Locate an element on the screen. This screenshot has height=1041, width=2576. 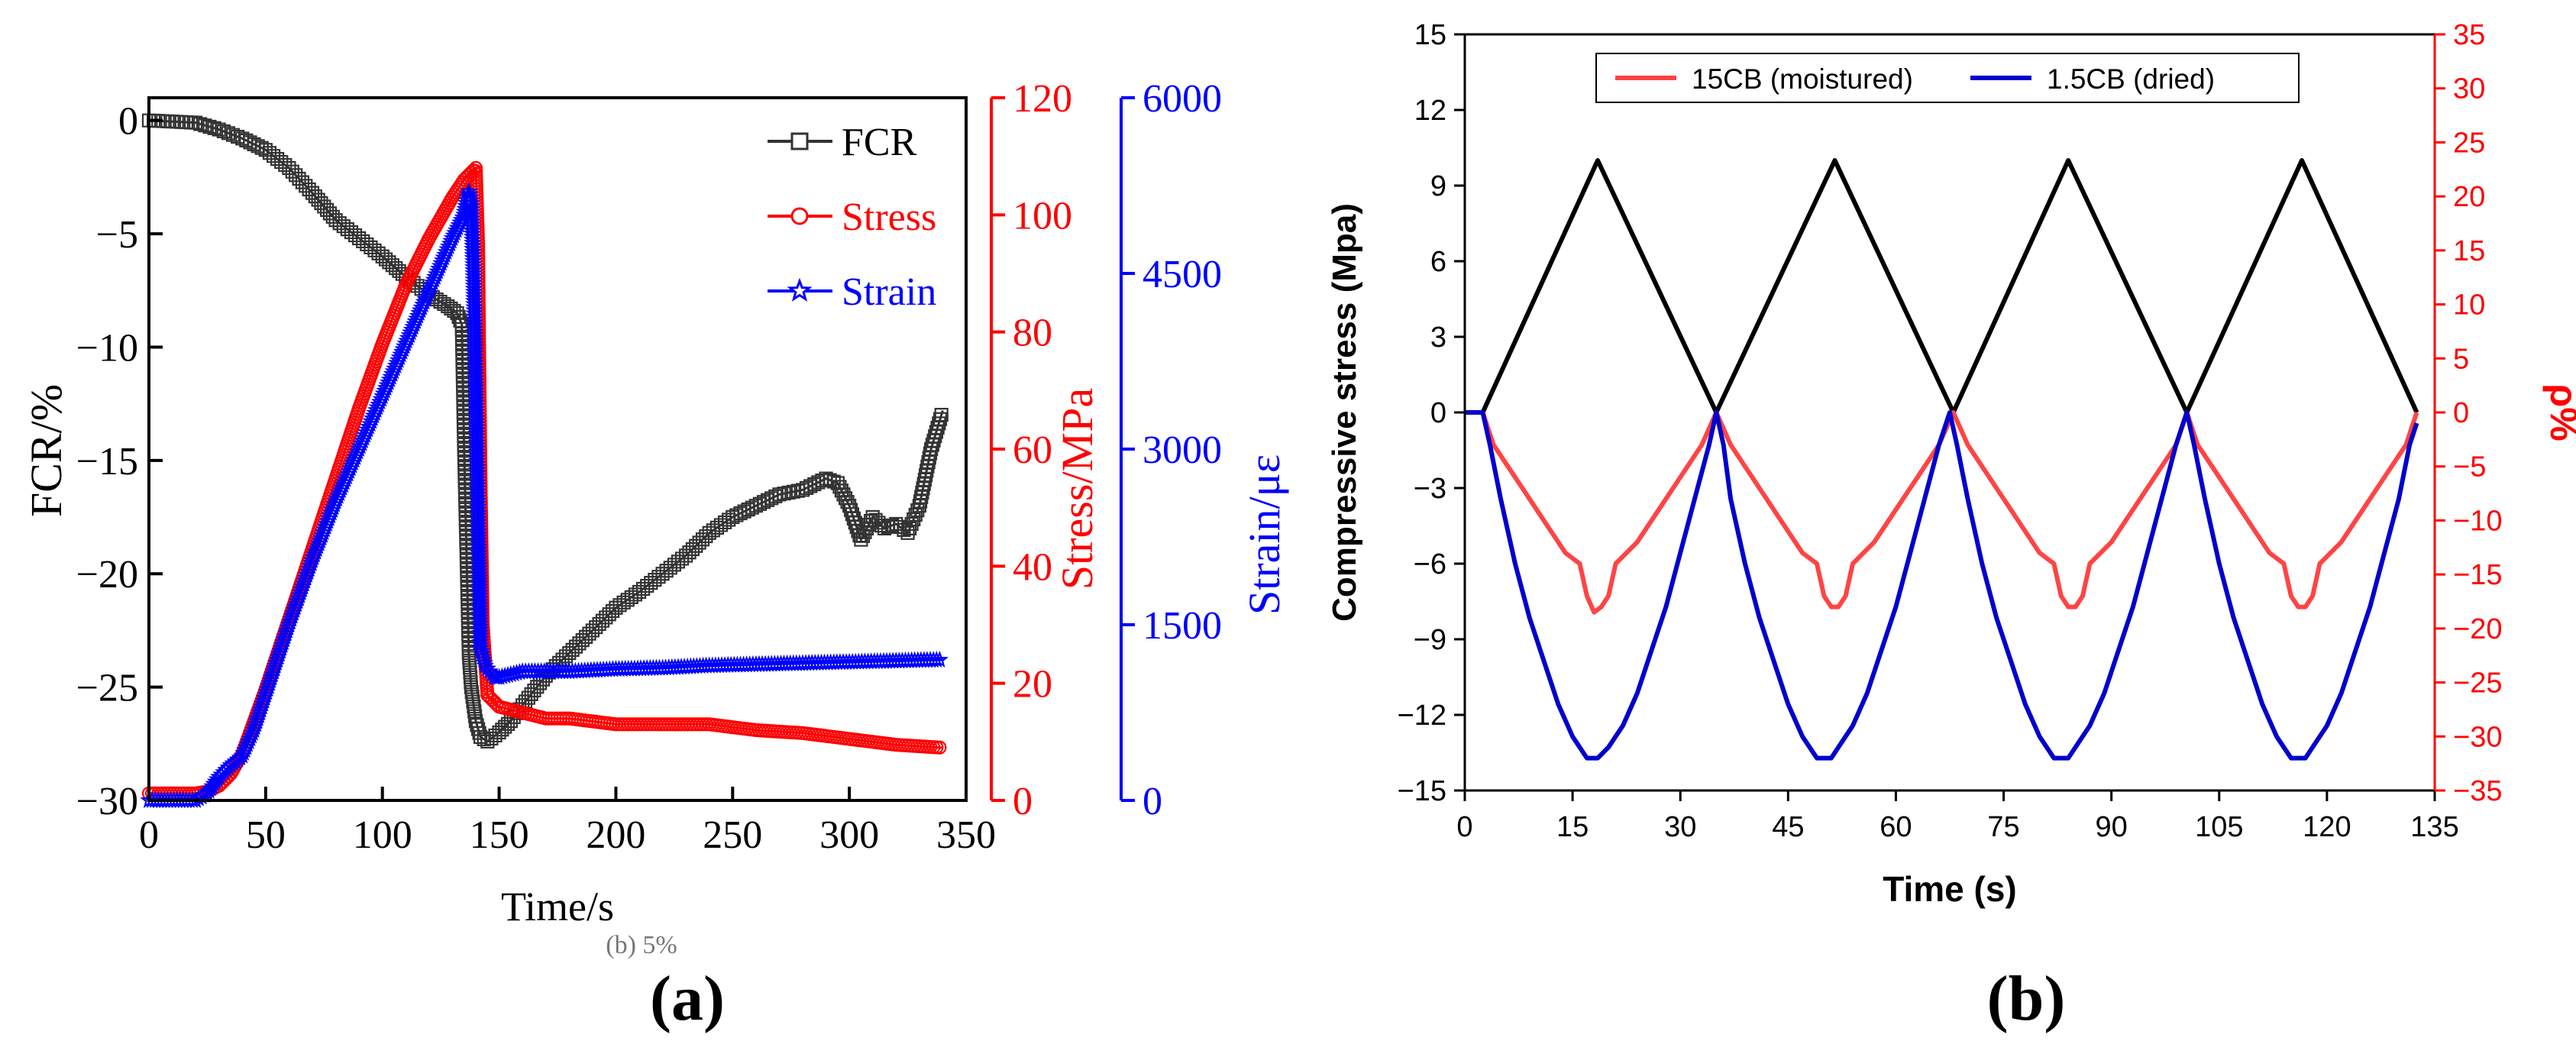
panel-b-right-tick-label: −5 is located at coordinates (2469, 467).